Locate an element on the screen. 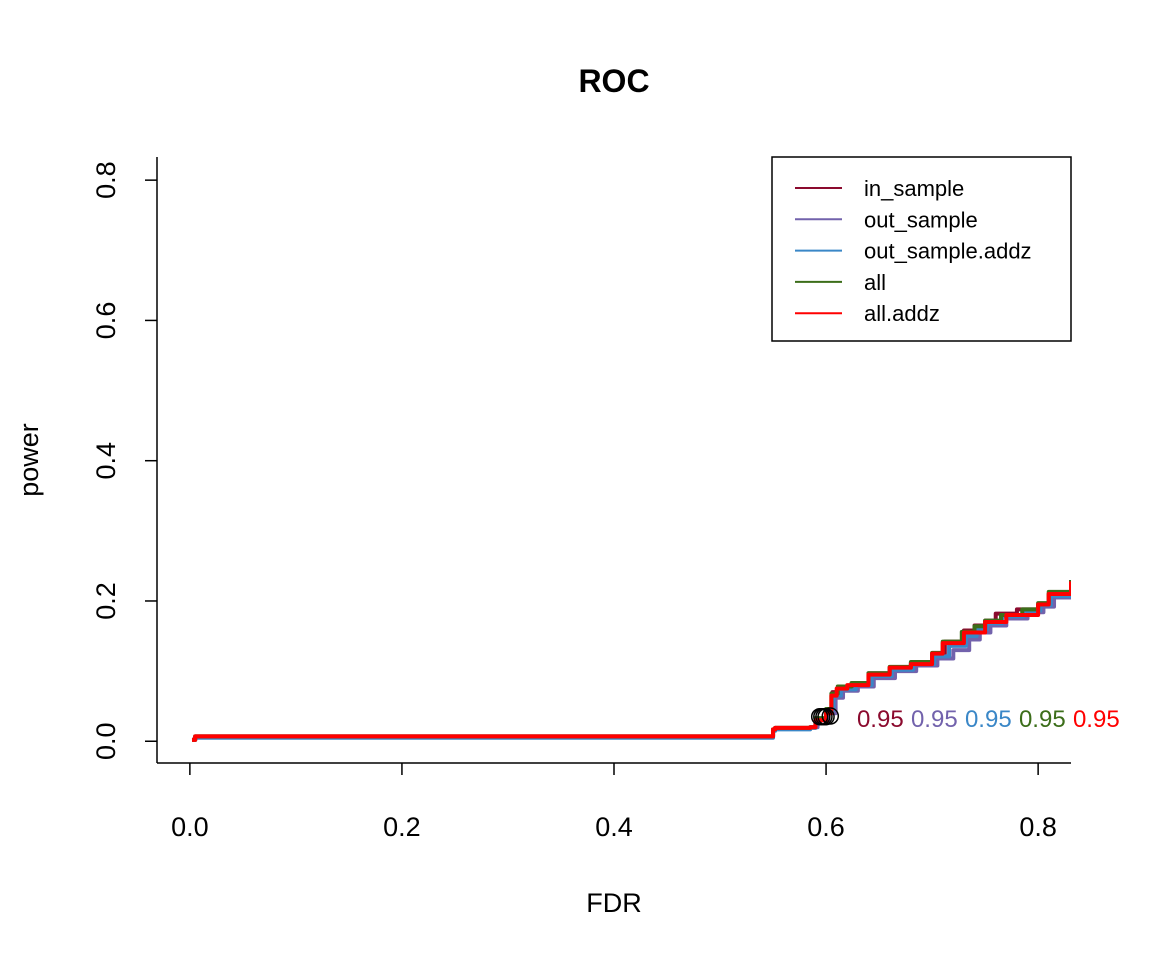 This screenshot has width=1152, height=965. legend-label: in_sample is located at coordinates (914, 188).